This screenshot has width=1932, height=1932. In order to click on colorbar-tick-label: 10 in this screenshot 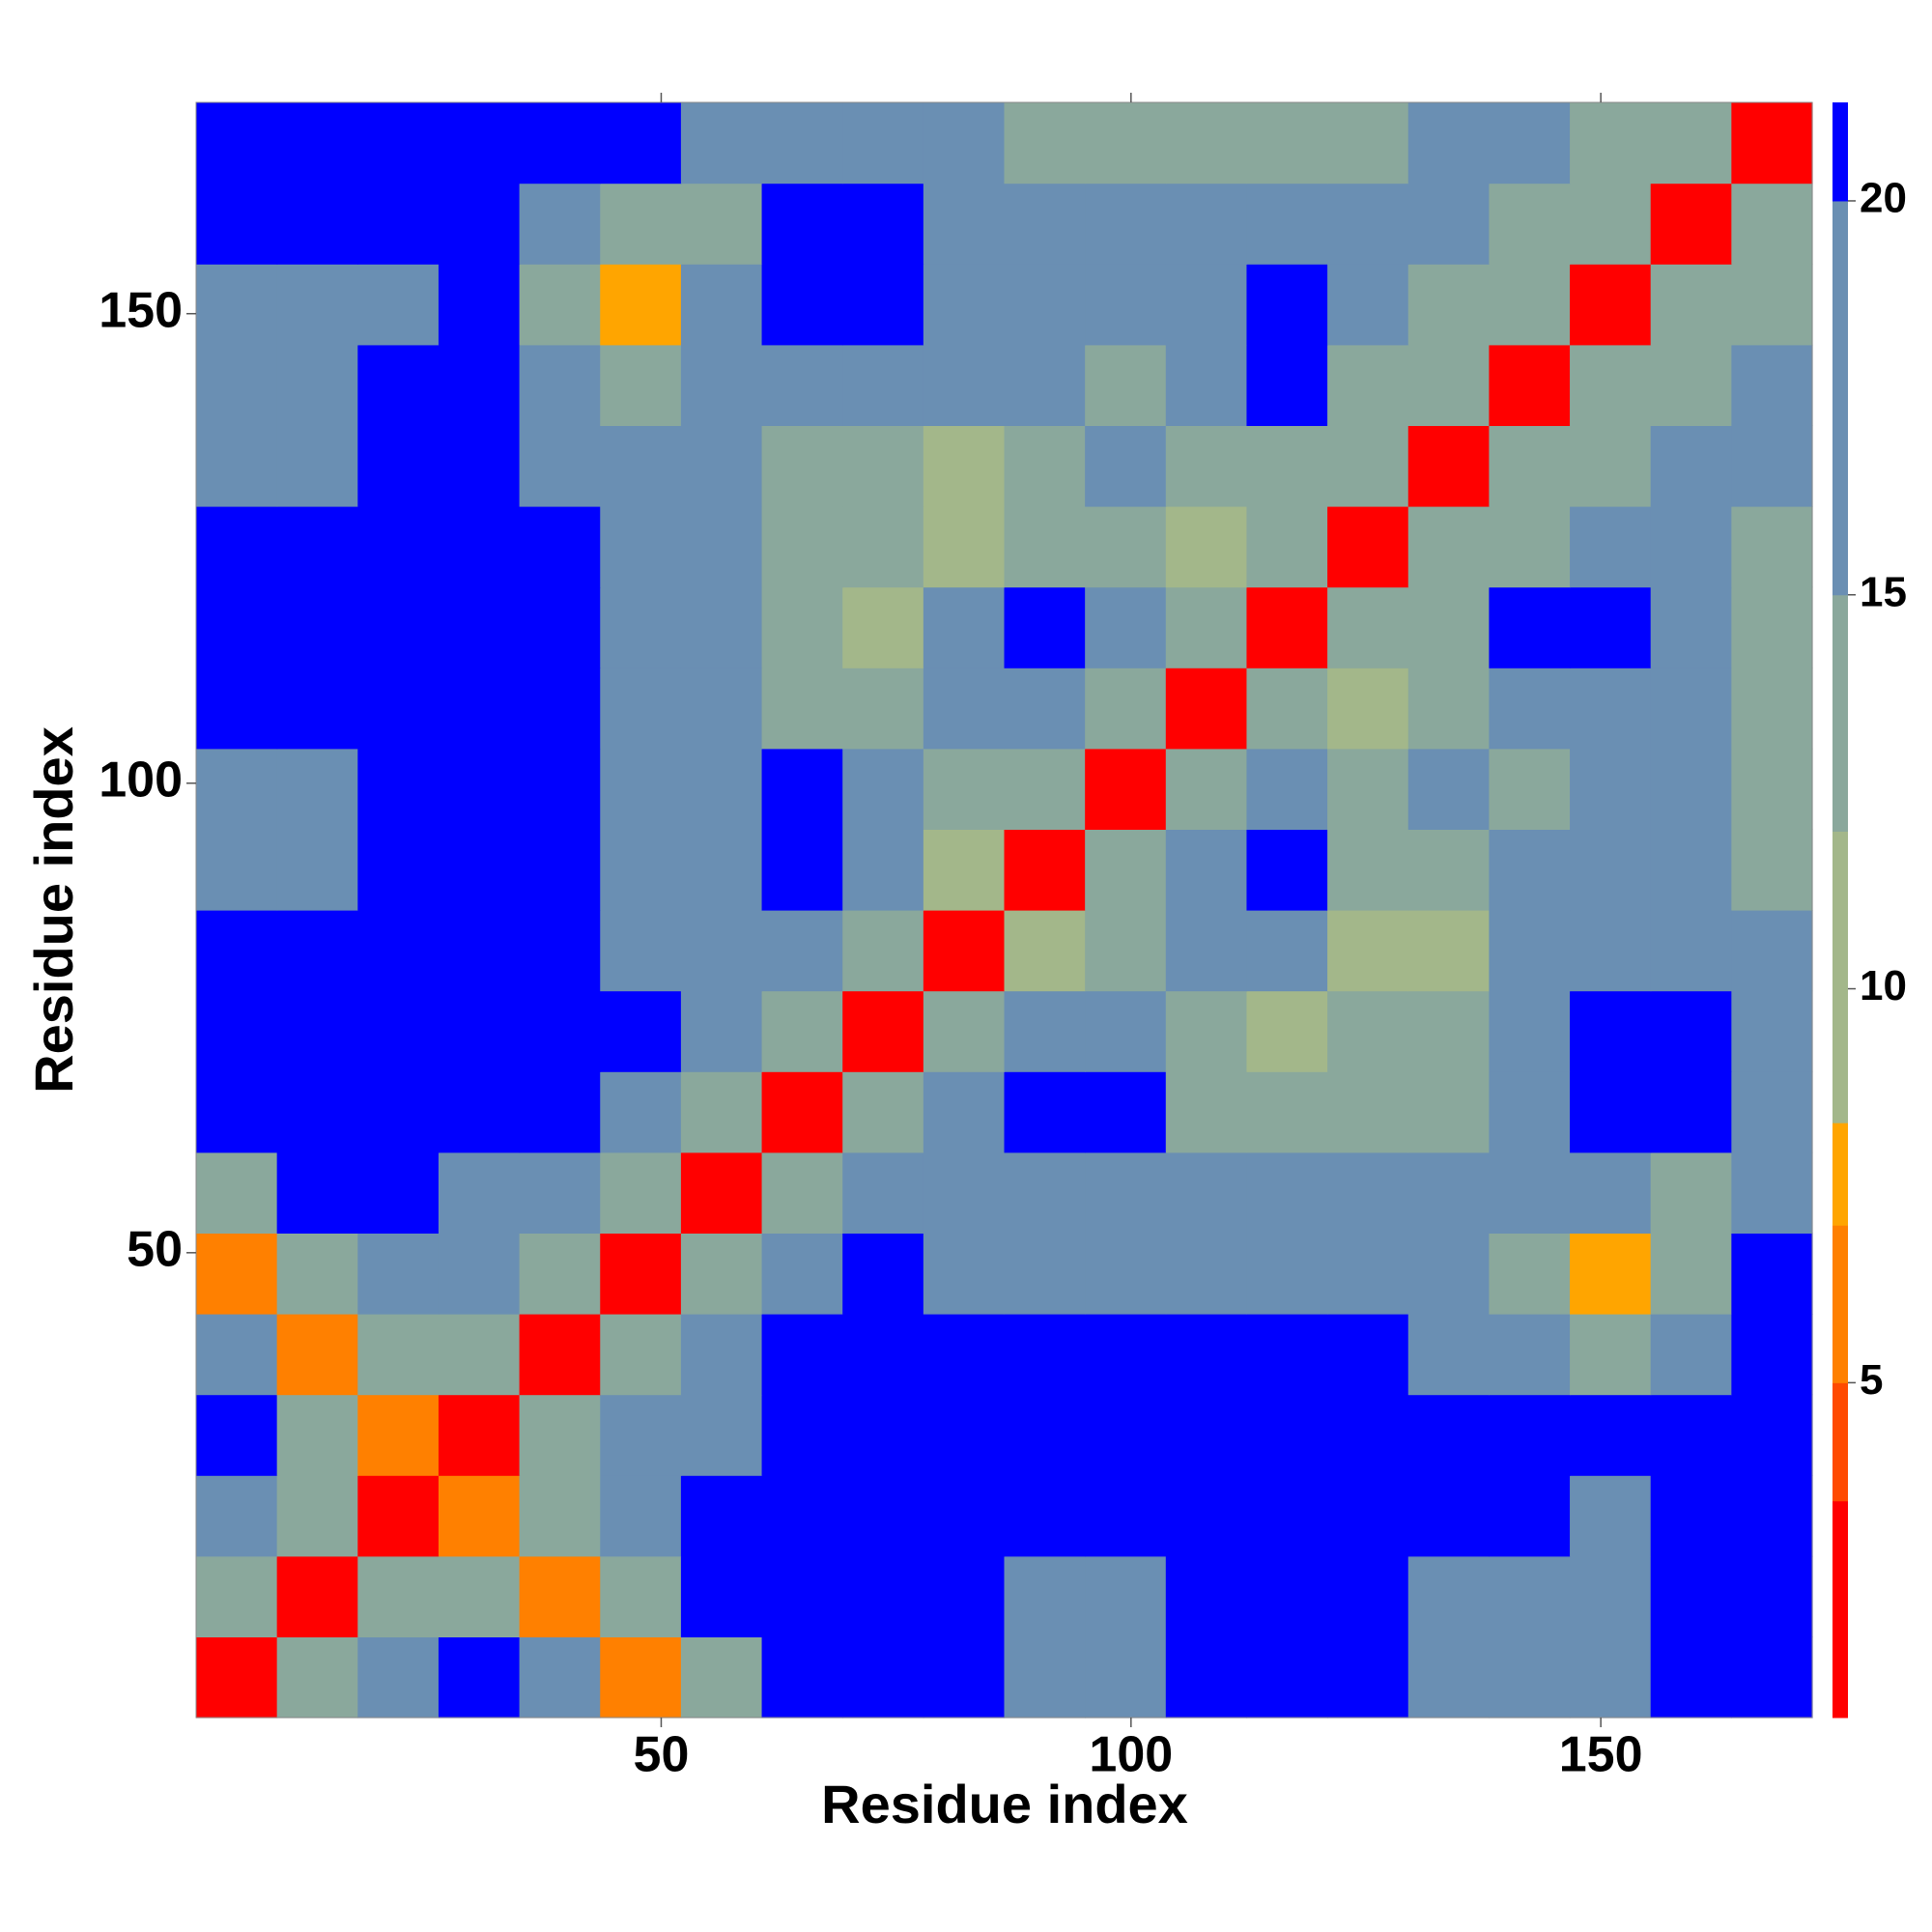, I will do `click(1883, 985)`.